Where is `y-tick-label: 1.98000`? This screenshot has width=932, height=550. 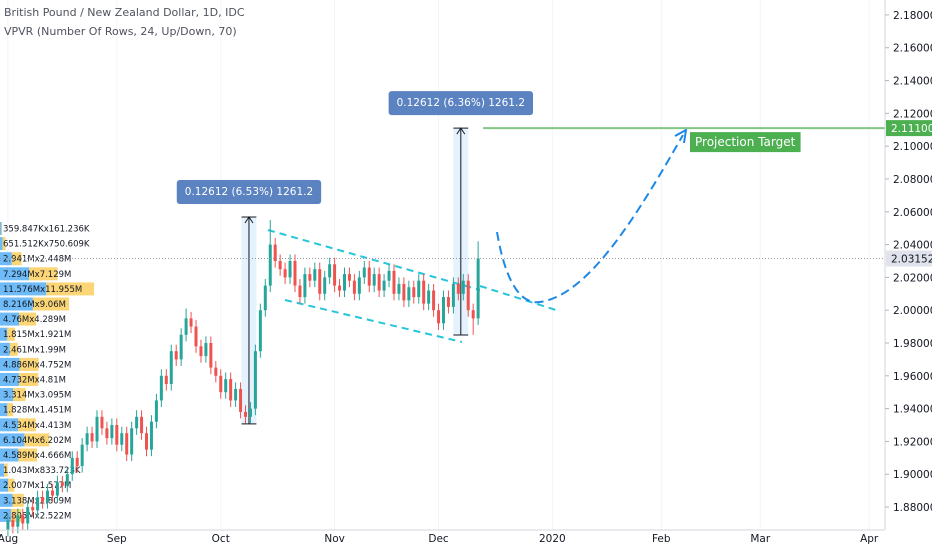 y-tick-label: 1.98000 is located at coordinates (912, 344).